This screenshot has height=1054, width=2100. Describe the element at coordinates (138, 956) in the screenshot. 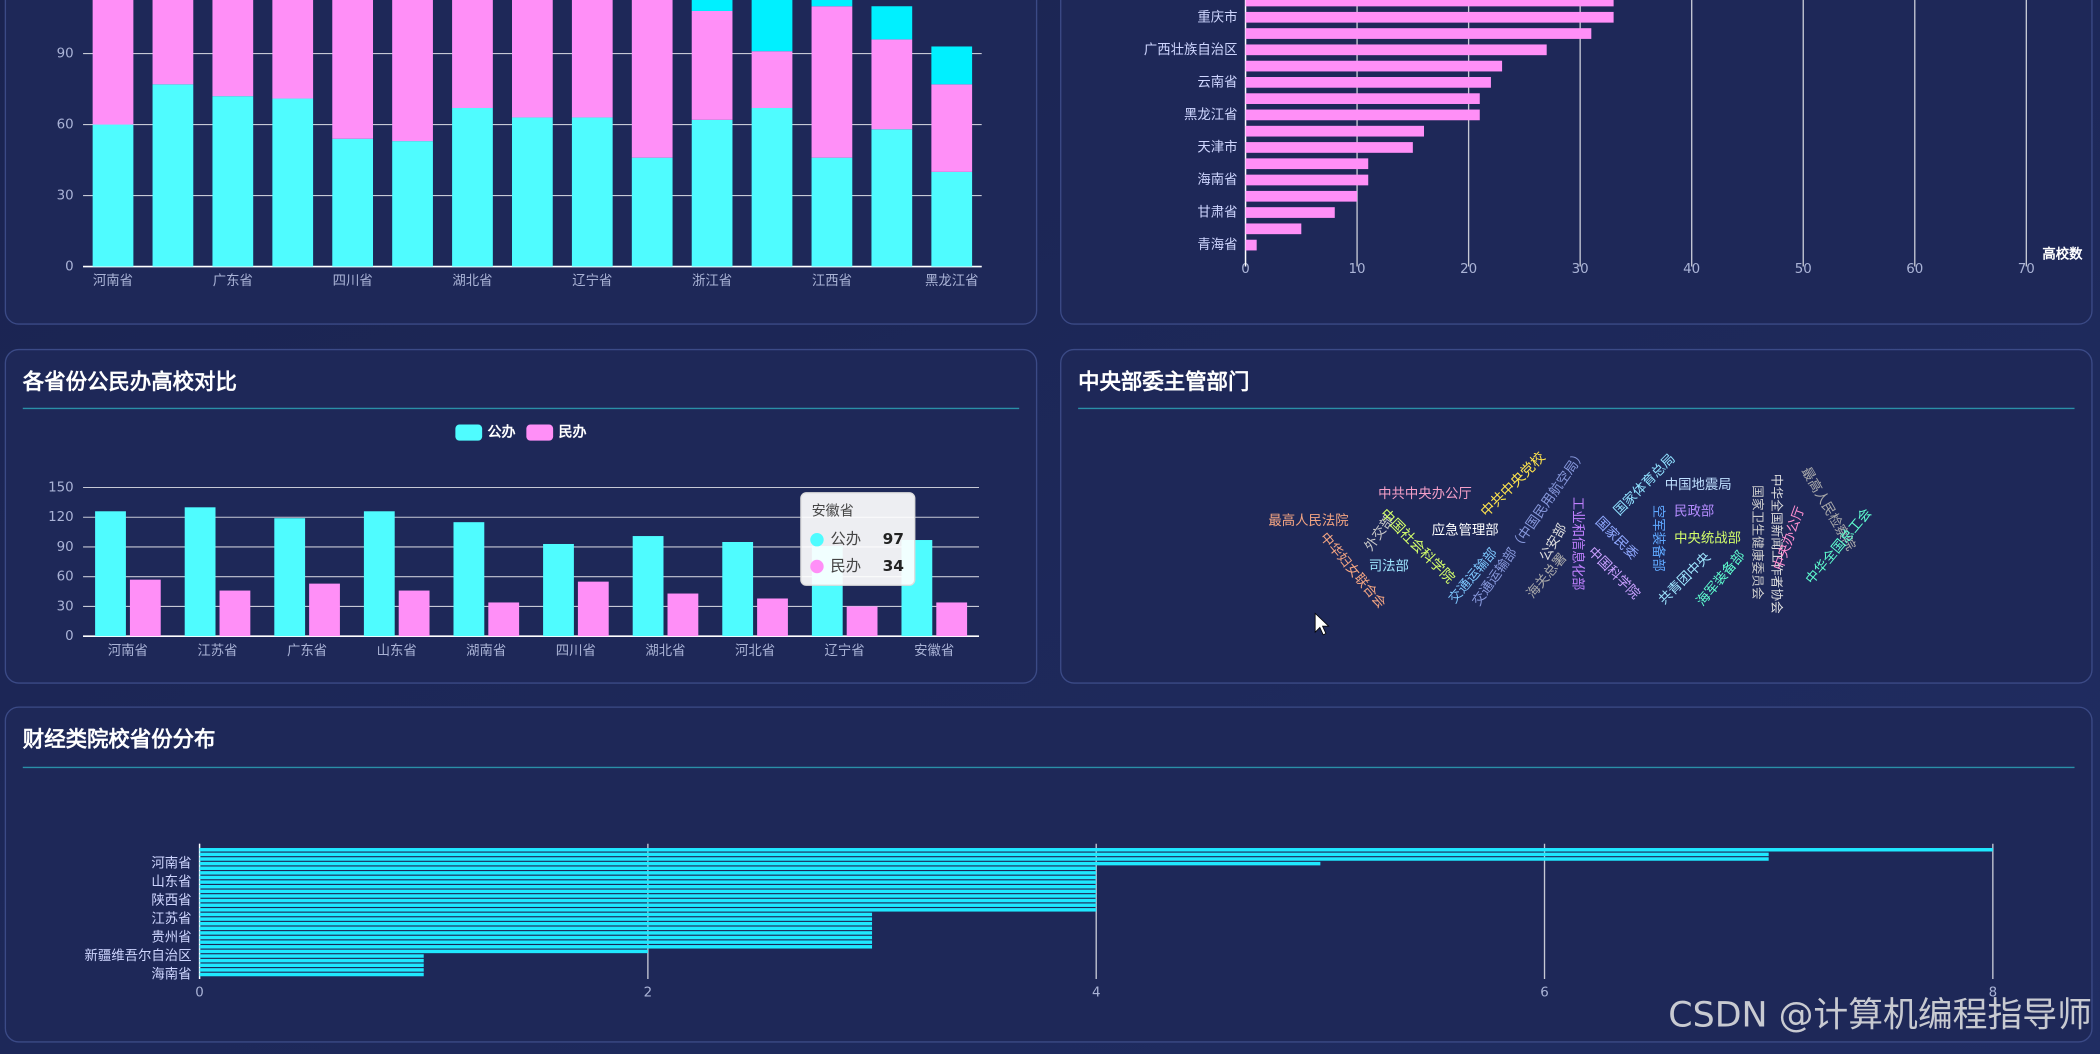

I see `y-tick-label: 新疆维吾尔自治区` at that location.